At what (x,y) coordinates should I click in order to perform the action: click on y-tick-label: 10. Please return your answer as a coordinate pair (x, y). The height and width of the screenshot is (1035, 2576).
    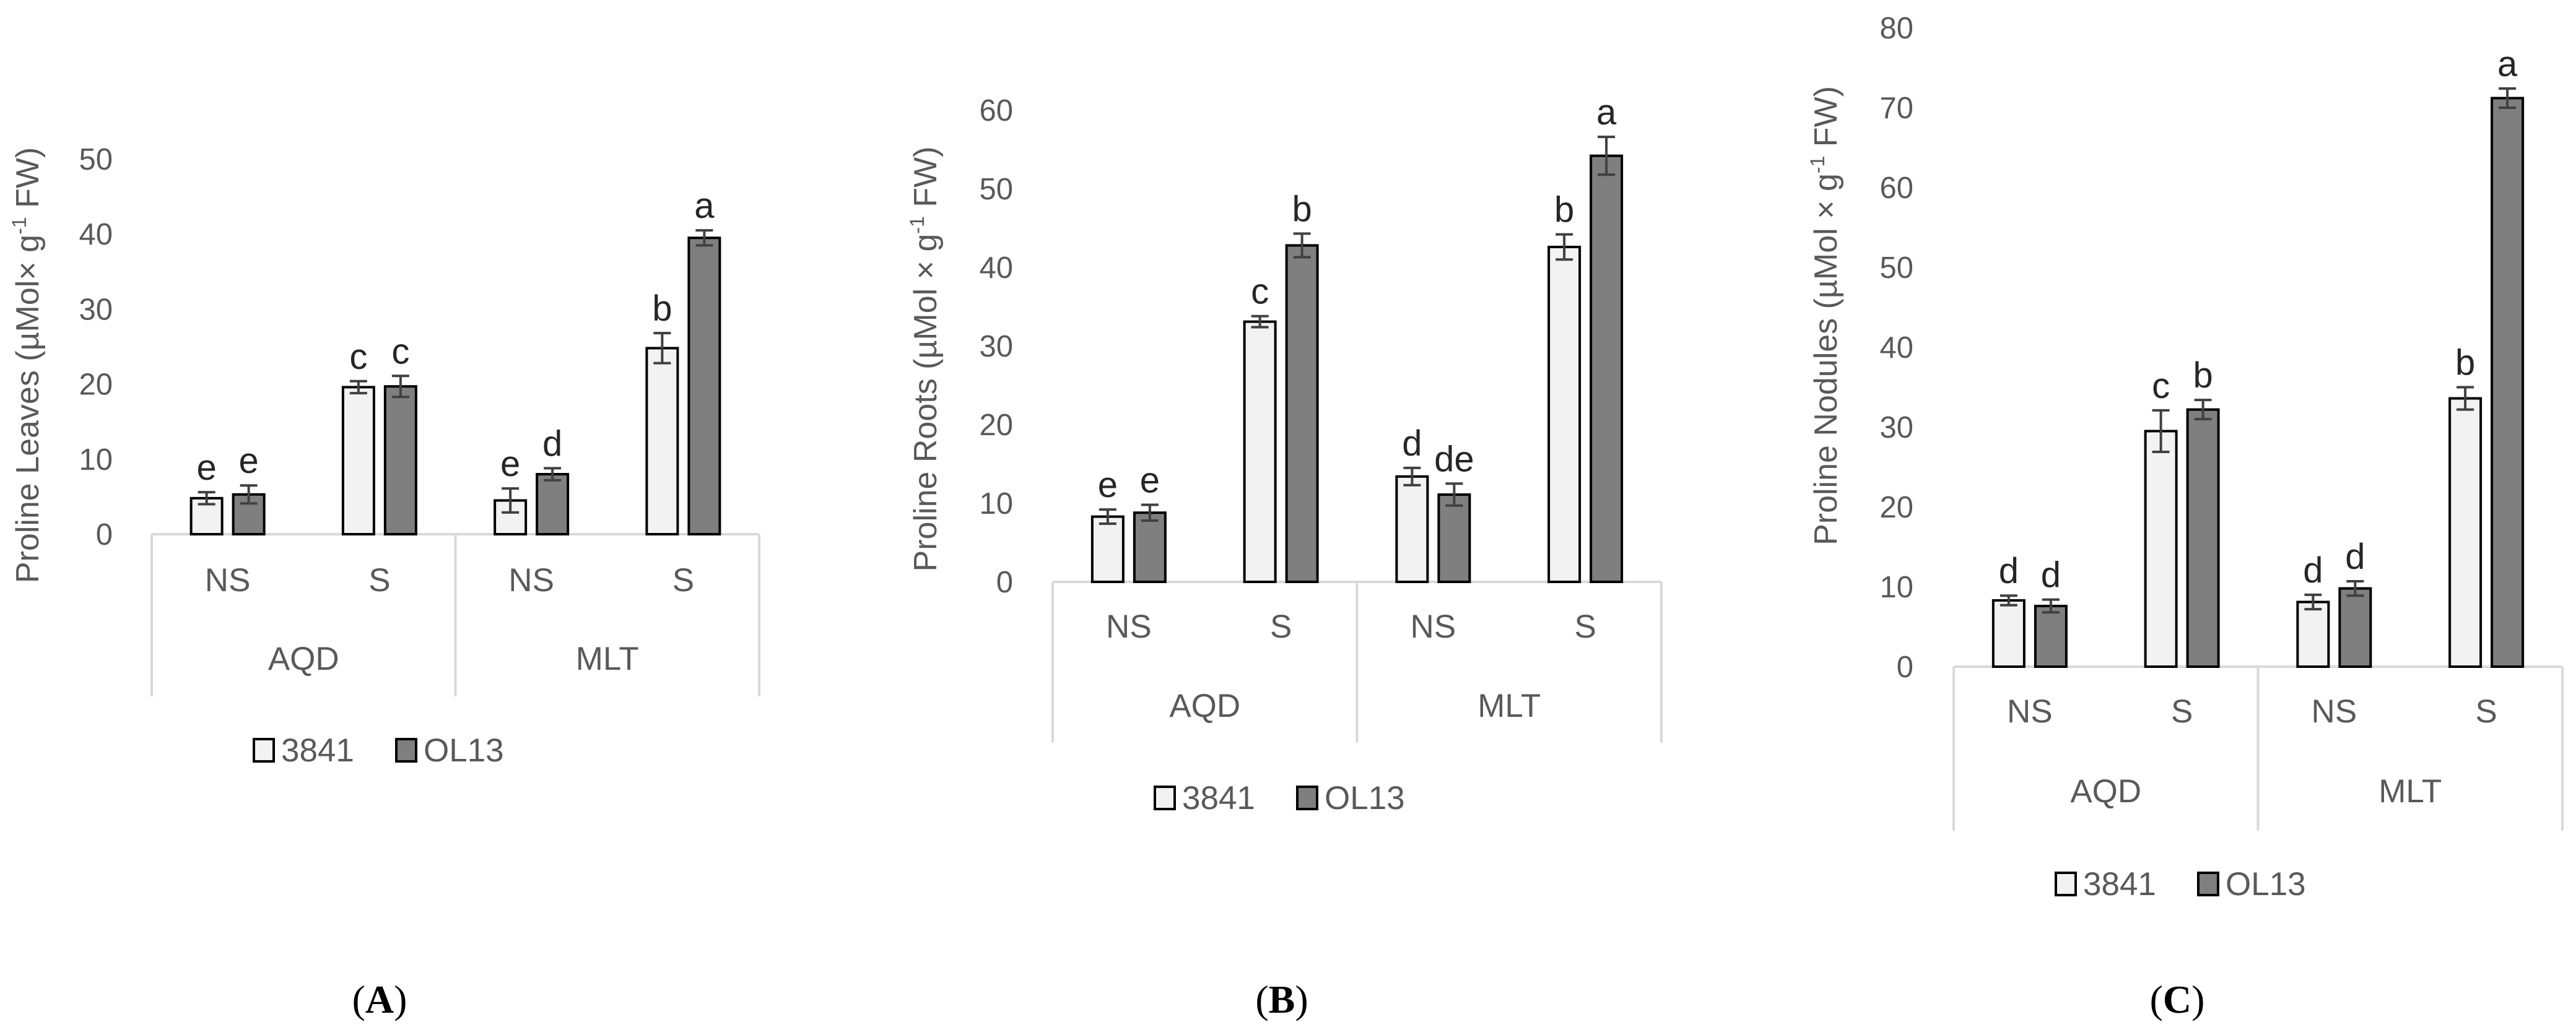
    Looking at the image, I should click on (996, 504).